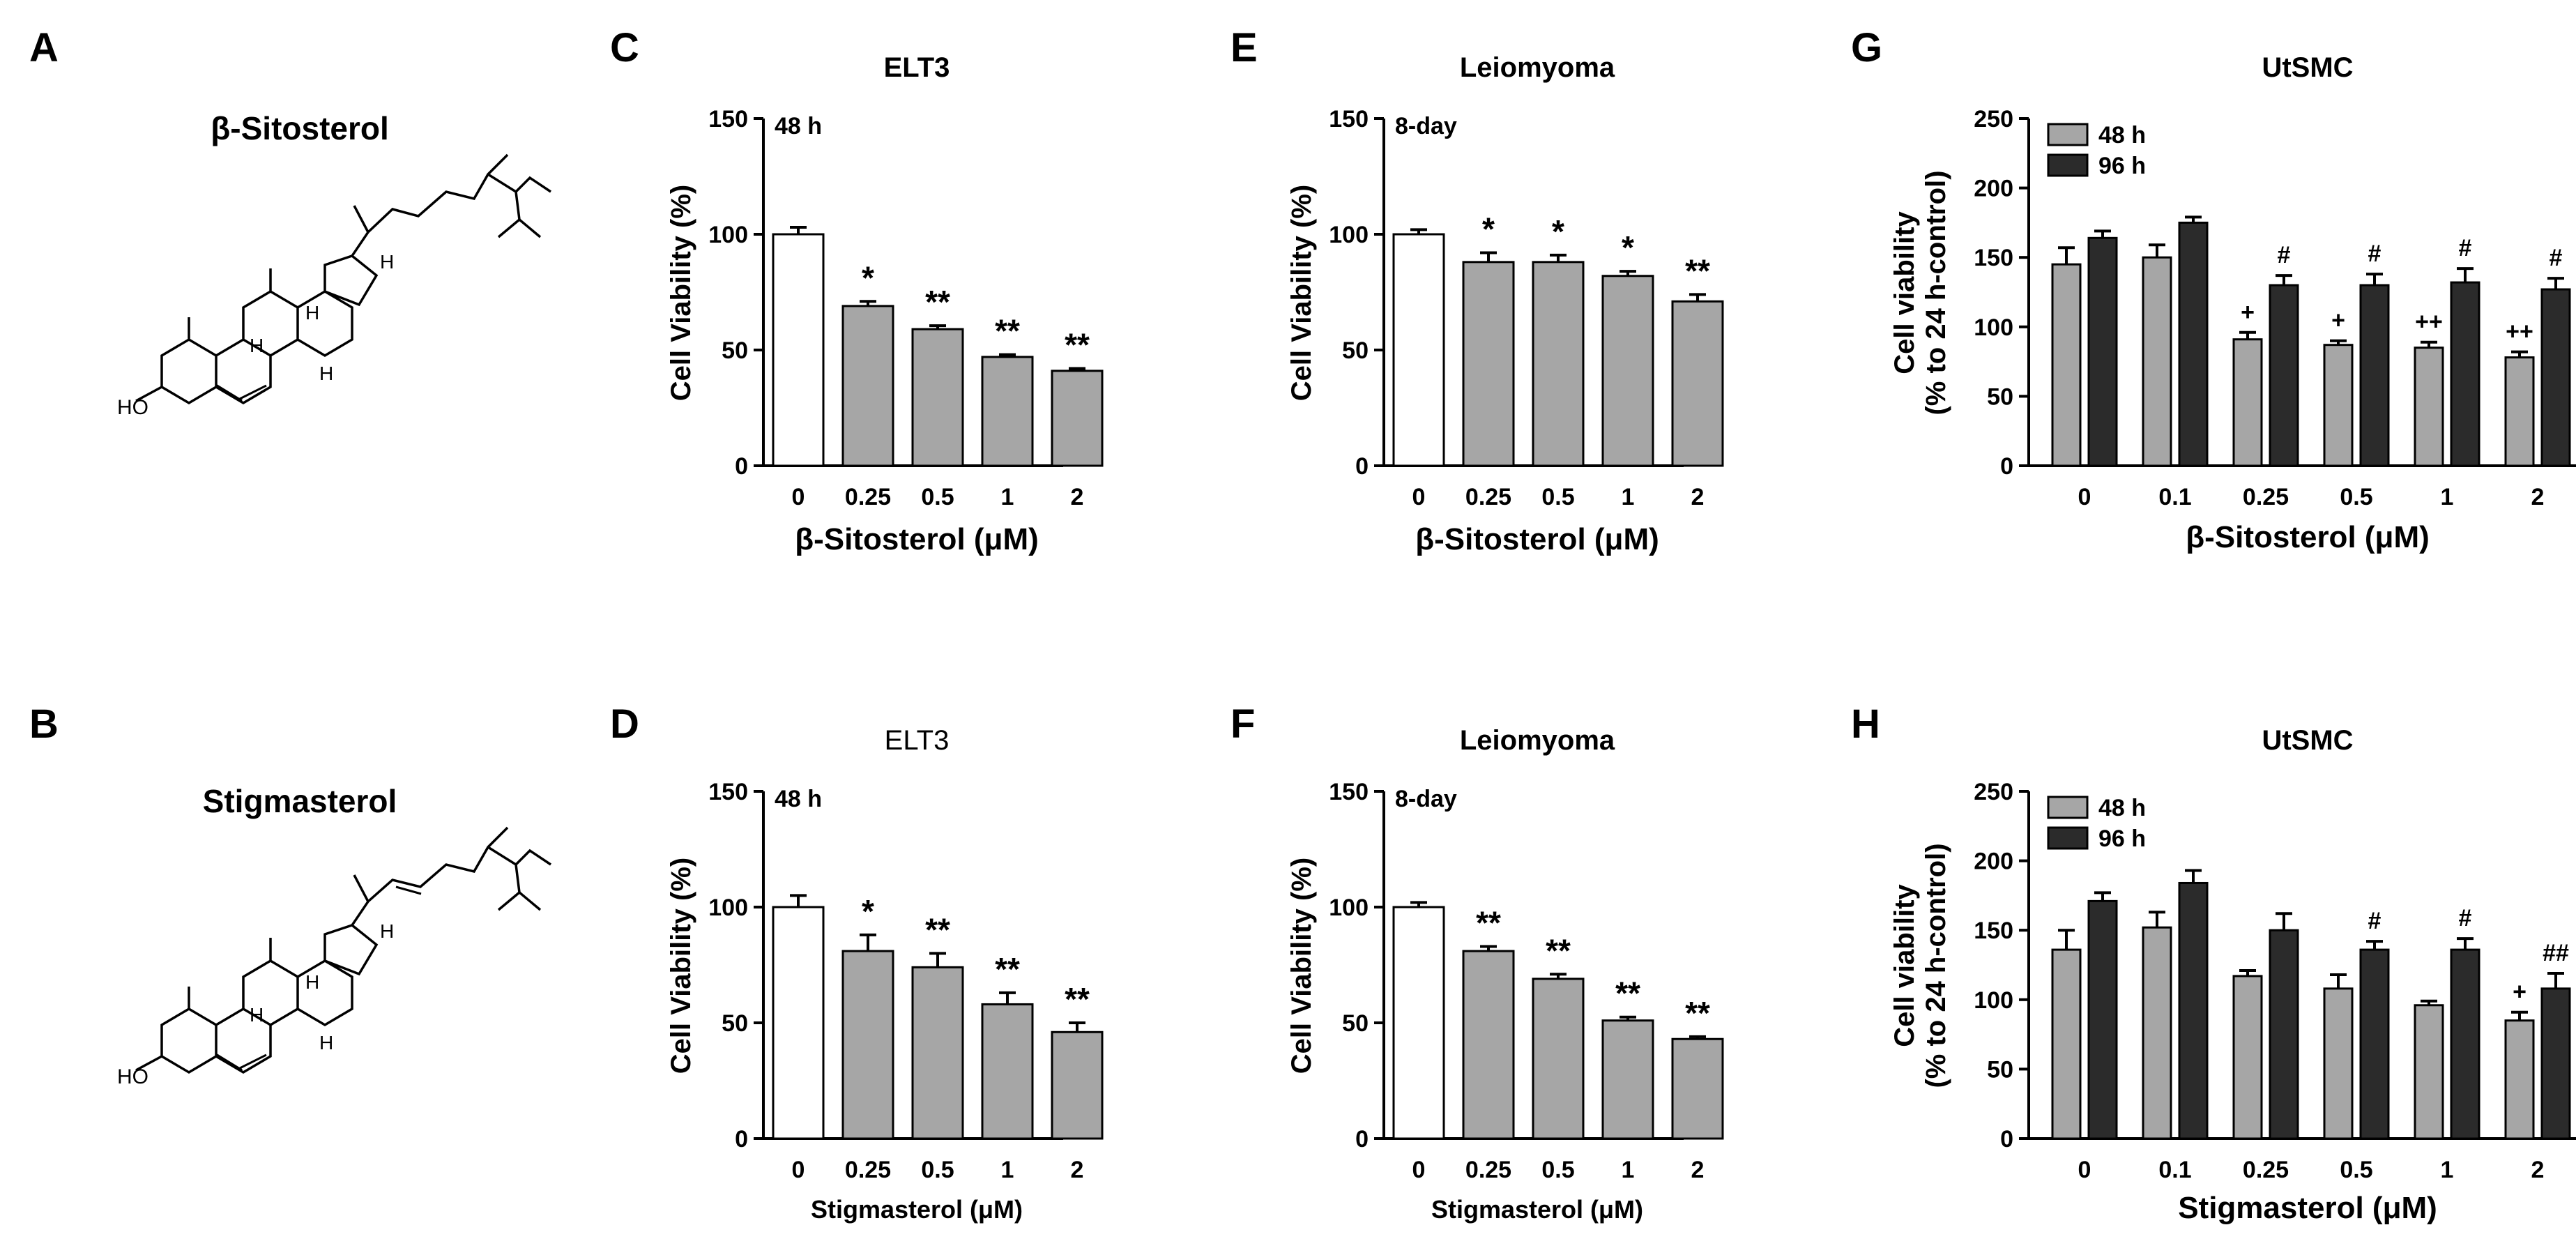 The image size is (2576, 1255). Describe the element at coordinates (741, 466) in the screenshot. I see `chart-c-ytick-label: 0` at that location.